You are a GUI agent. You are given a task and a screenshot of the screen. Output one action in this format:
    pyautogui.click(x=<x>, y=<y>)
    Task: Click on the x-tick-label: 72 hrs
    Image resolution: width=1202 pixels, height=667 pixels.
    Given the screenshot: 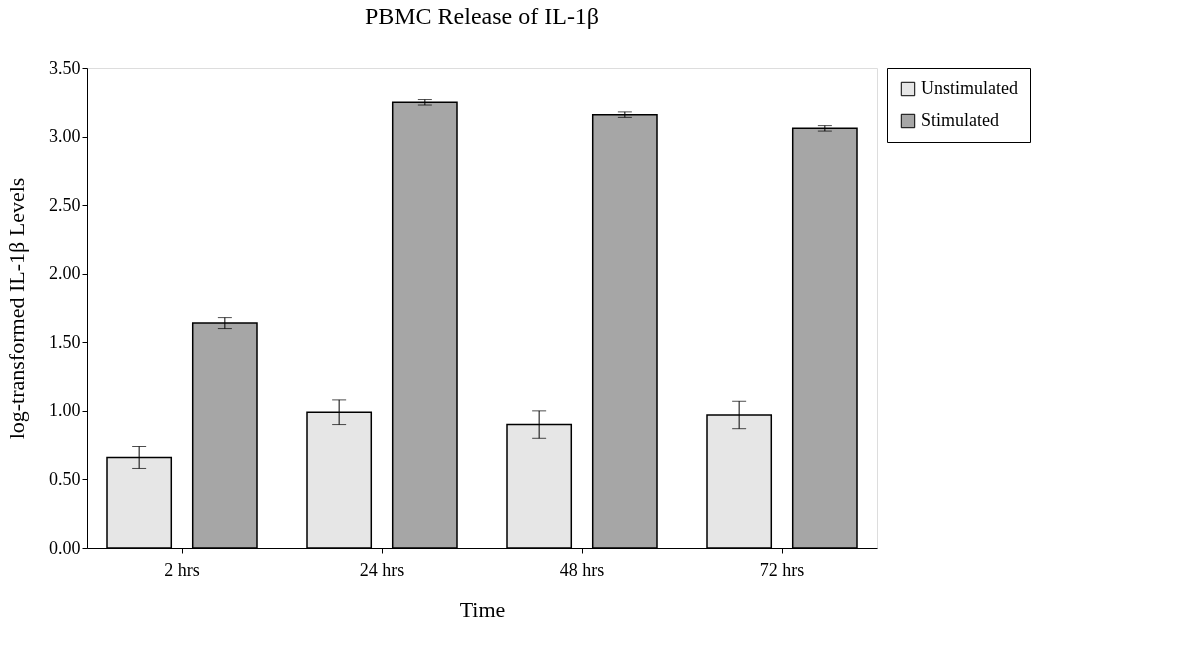 What is the action you would take?
    pyautogui.click(x=782, y=569)
    